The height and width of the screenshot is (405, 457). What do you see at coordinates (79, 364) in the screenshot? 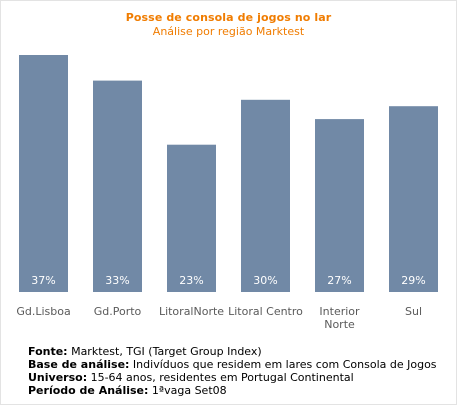
I see `note-base-label: Base de análise:` at bounding box center [79, 364].